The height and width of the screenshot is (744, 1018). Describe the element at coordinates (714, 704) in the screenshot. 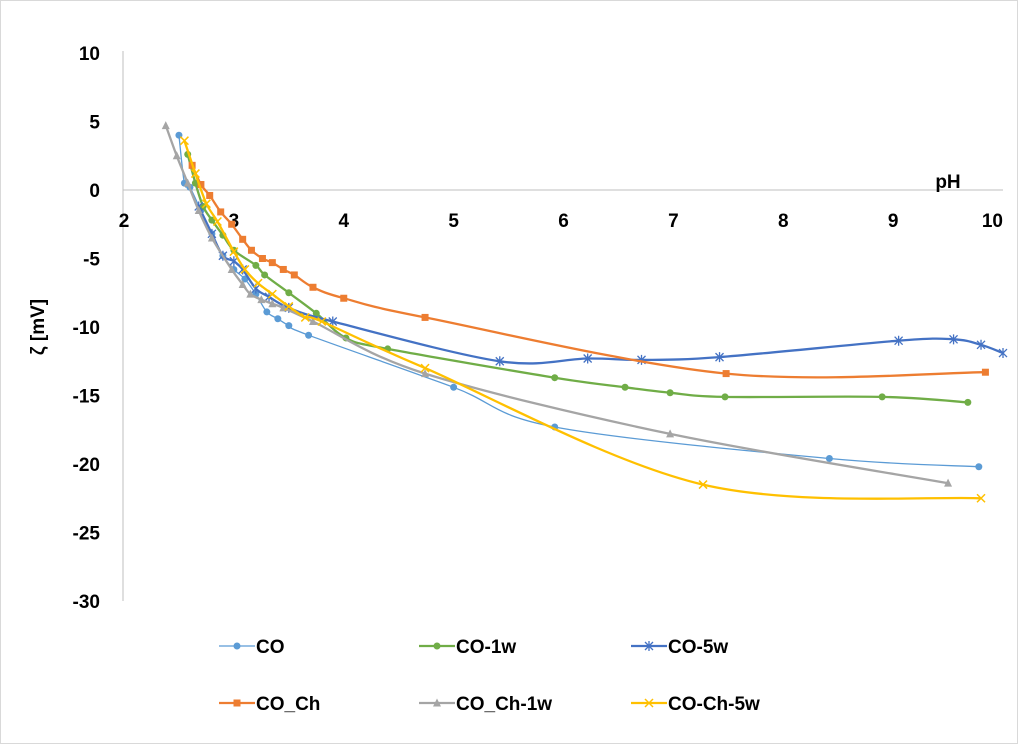

I see `legend-label: CO-Ch-5w` at that location.